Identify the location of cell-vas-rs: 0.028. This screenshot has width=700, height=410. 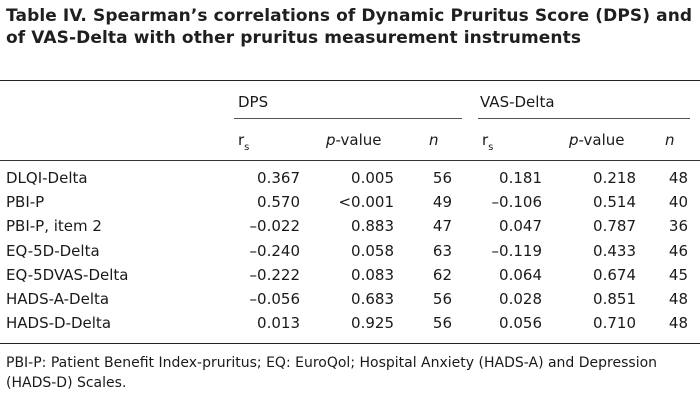
(520, 299).